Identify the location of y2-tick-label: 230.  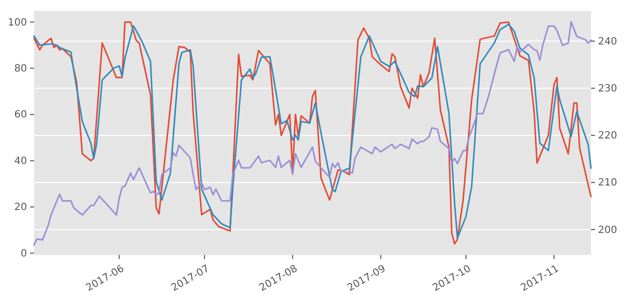
(608, 88).